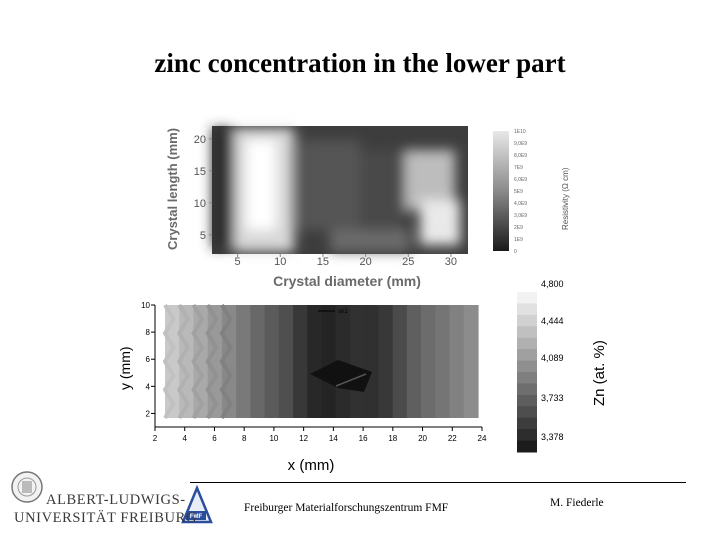  I want to click on resistivity-colorbar-tick-label: 2E9, so click(518, 228).